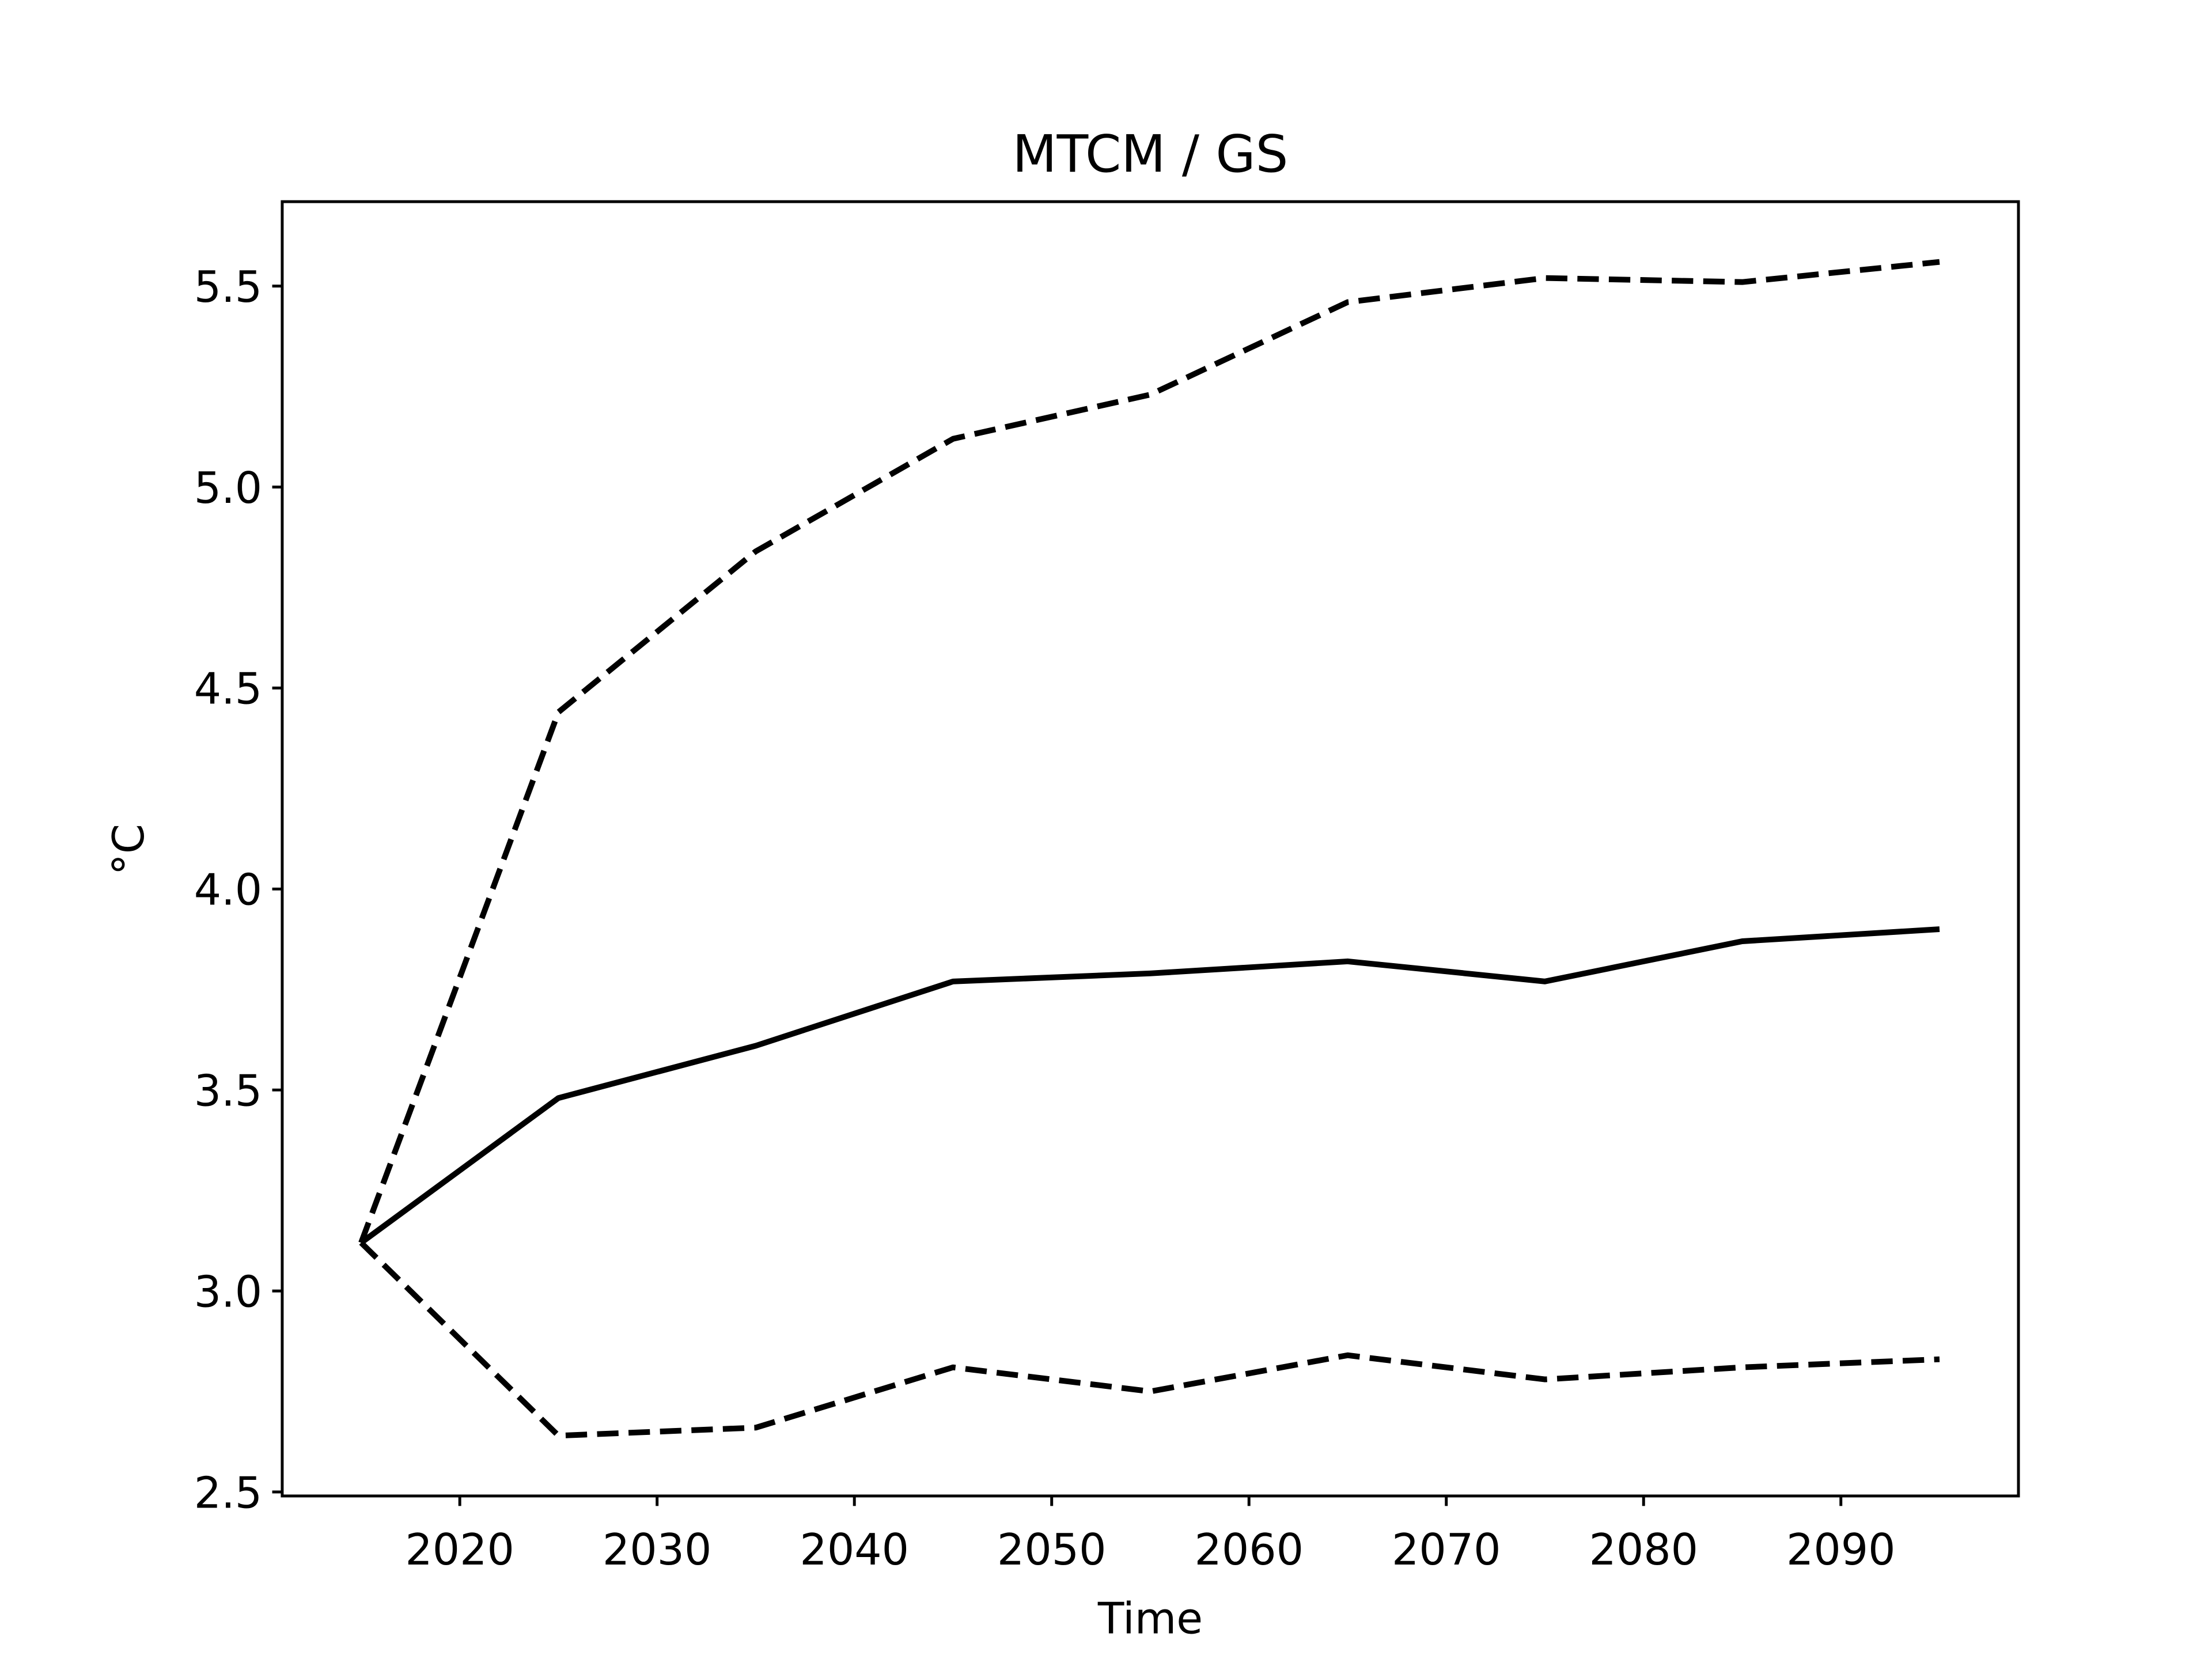 This screenshot has height=1659, width=2212. What do you see at coordinates (1249, 1550) in the screenshot?
I see `x-tick-label: 2060` at bounding box center [1249, 1550].